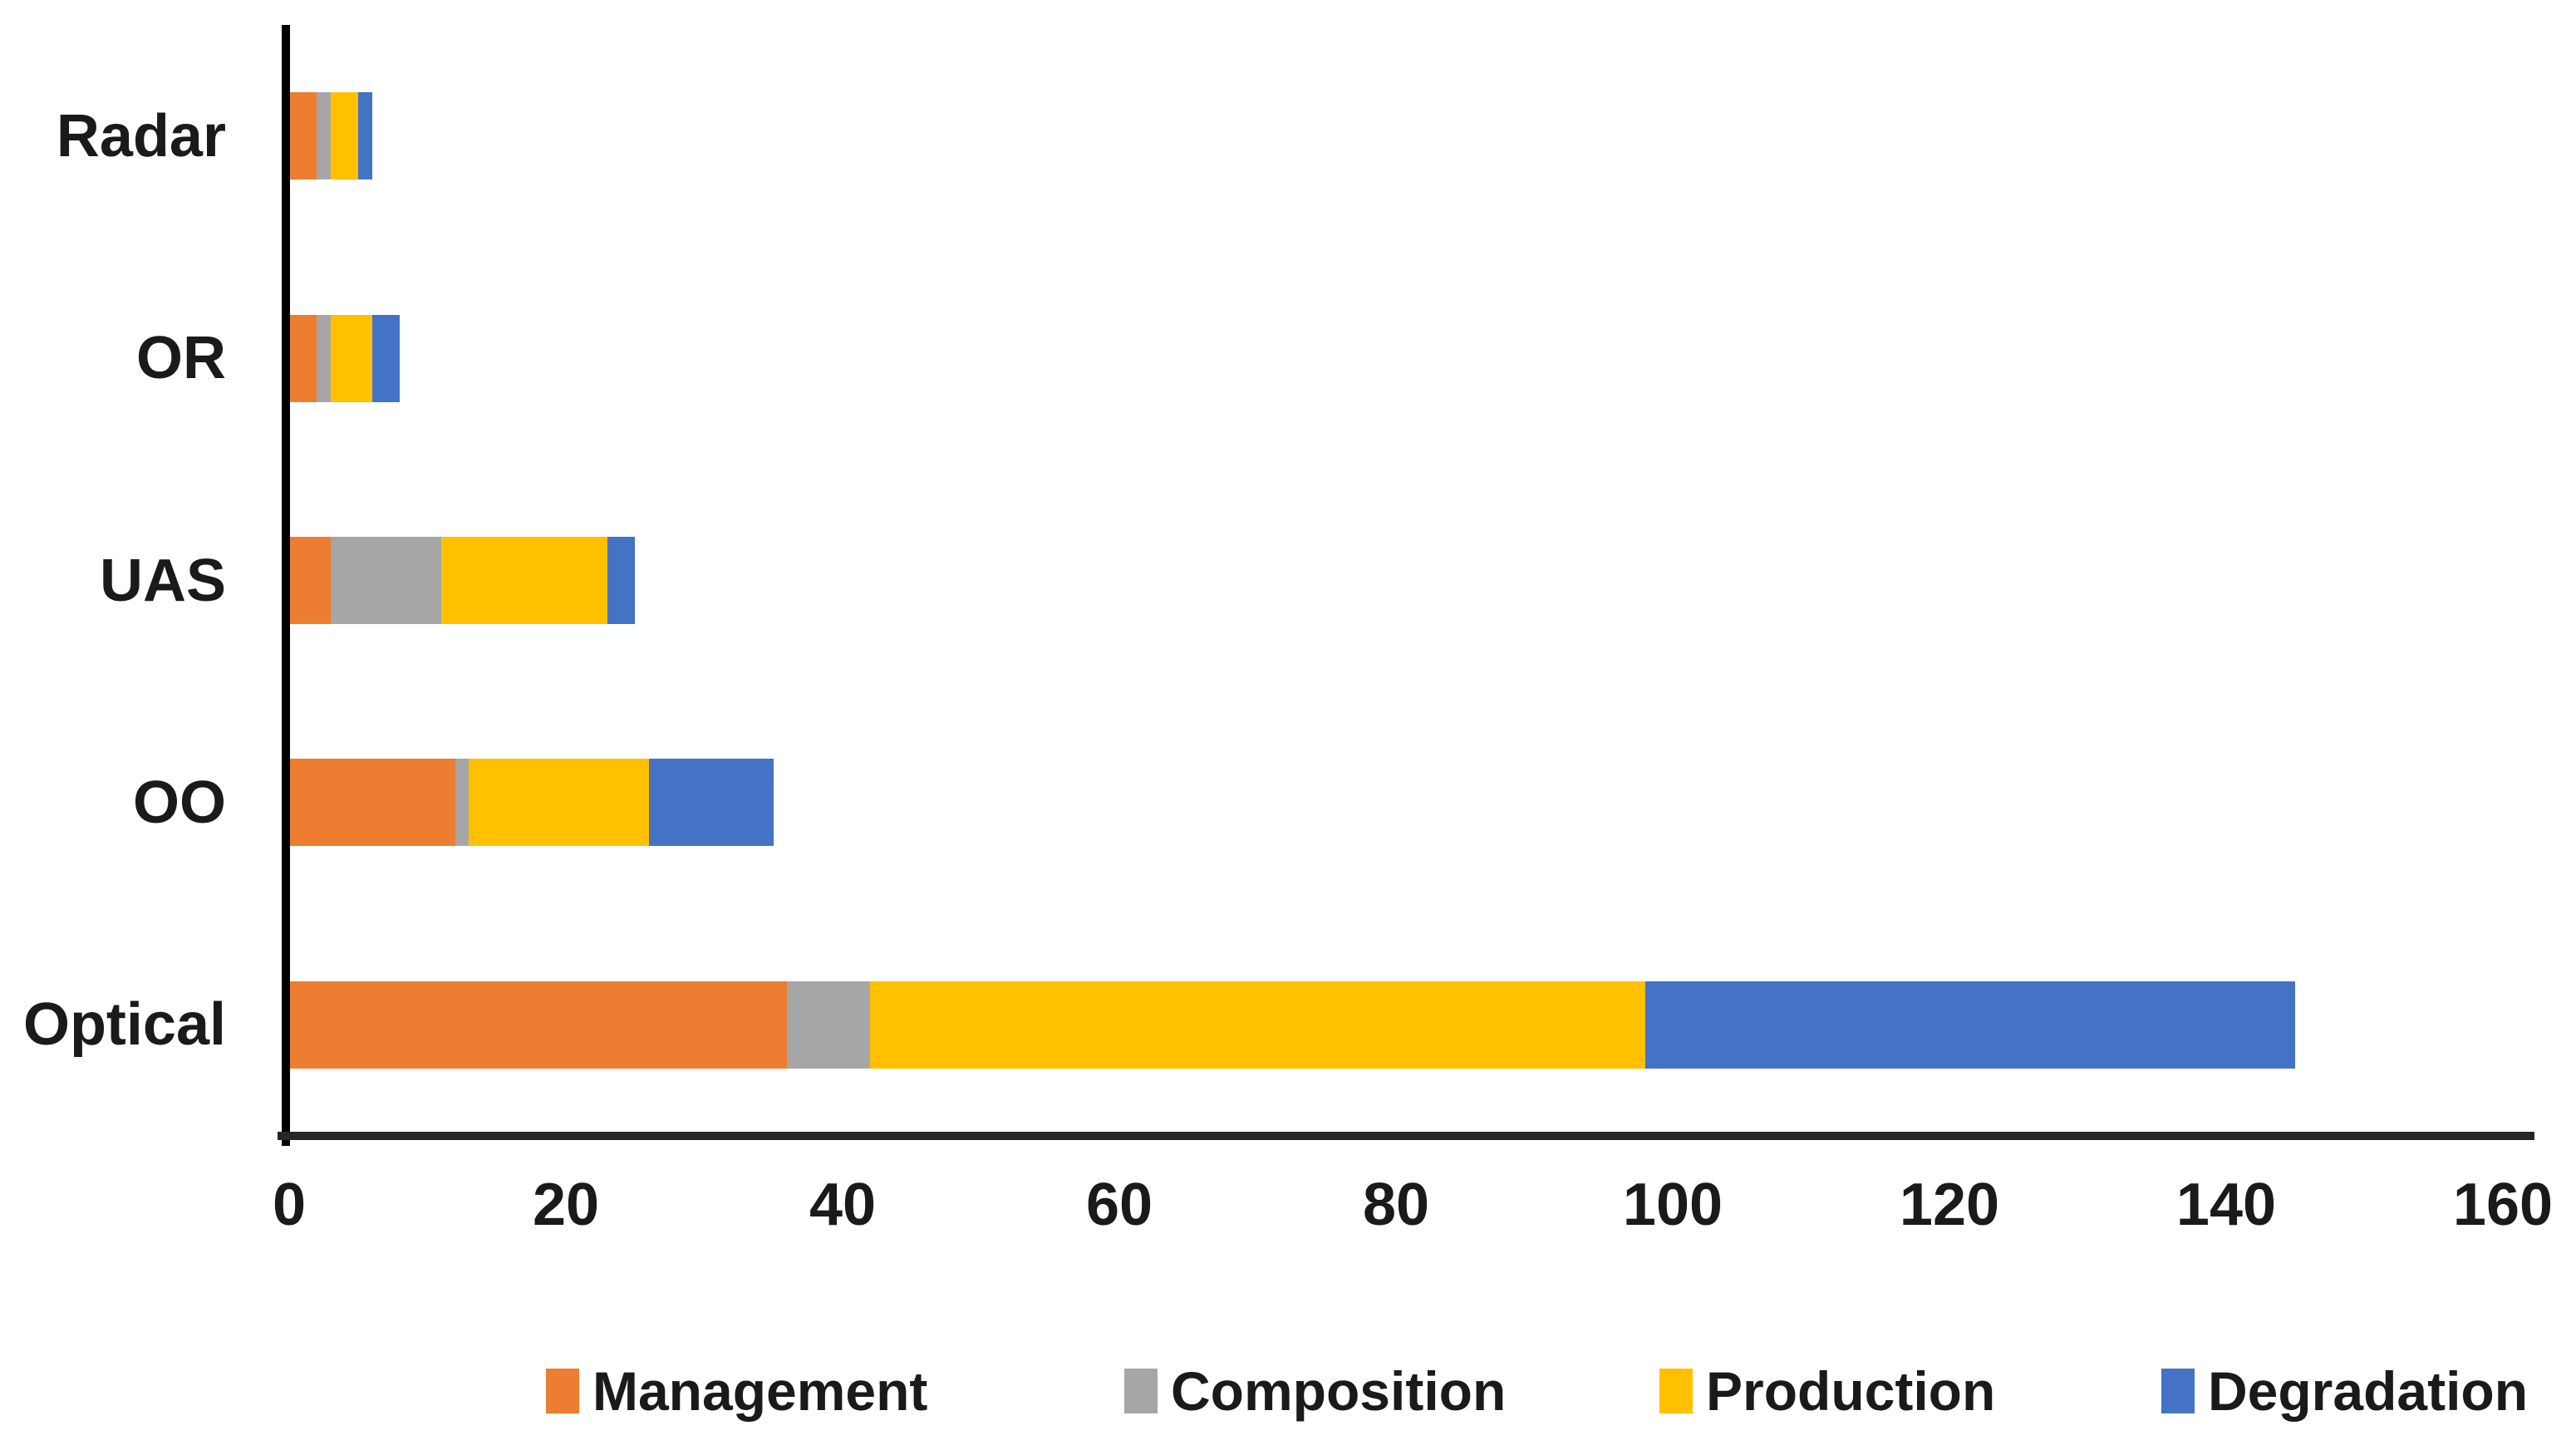 The image size is (2576, 1450). What do you see at coordinates (310, 581) in the screenshot?
I see `bar-segment-management-uas` at bounding box center [310, 581].